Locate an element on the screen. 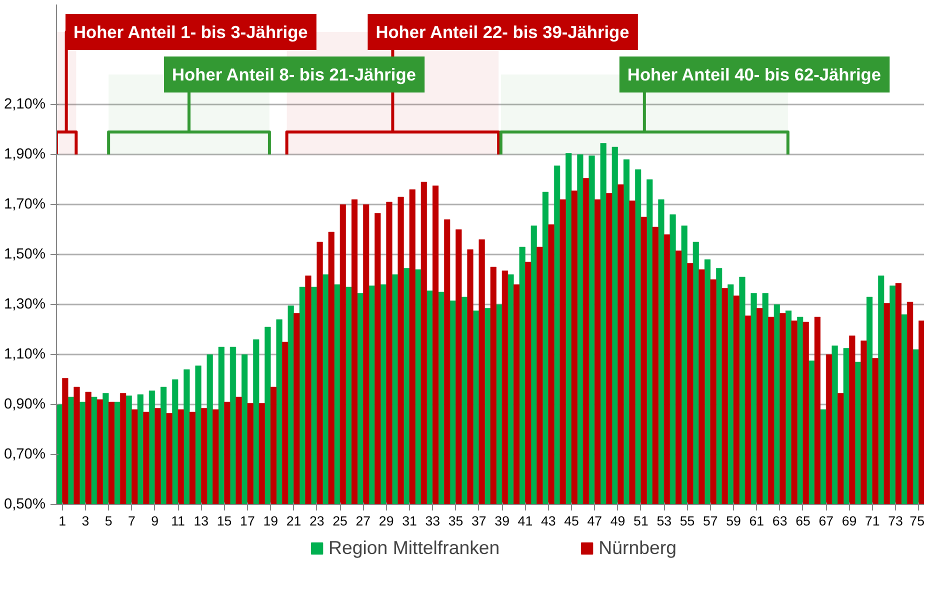 The image size is (941, 596). legend-label: Region Mittelfranken is located at coordinates (414, 548).